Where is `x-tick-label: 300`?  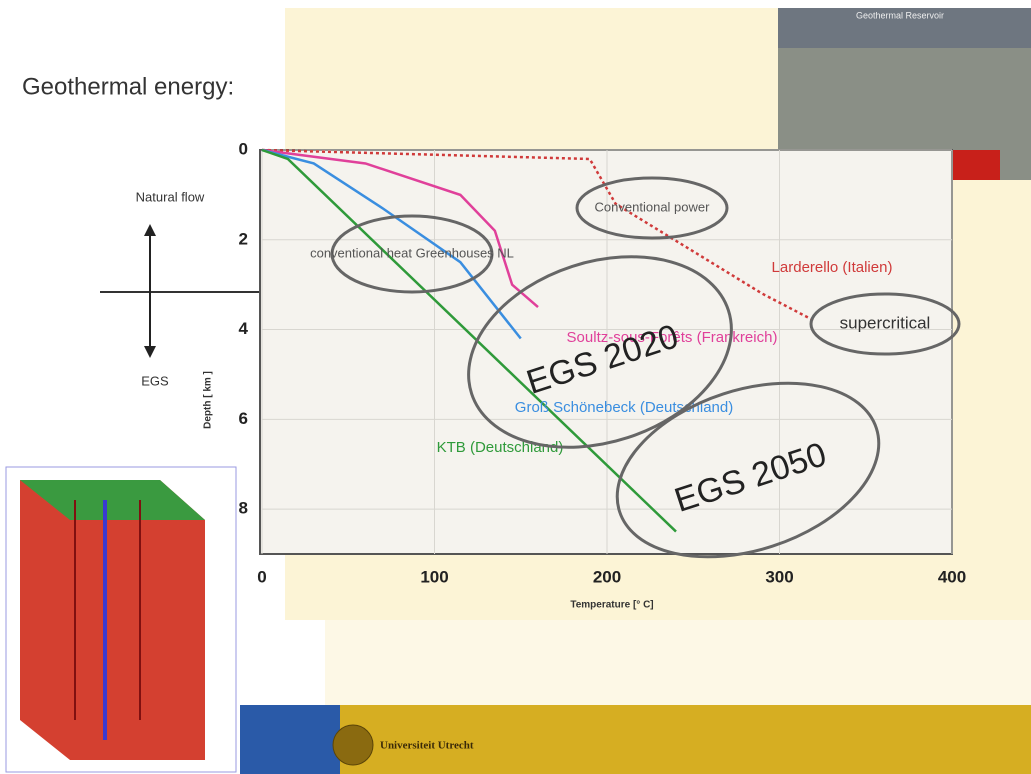 x-tick-label: 300 is located at coordinates (779, 576).